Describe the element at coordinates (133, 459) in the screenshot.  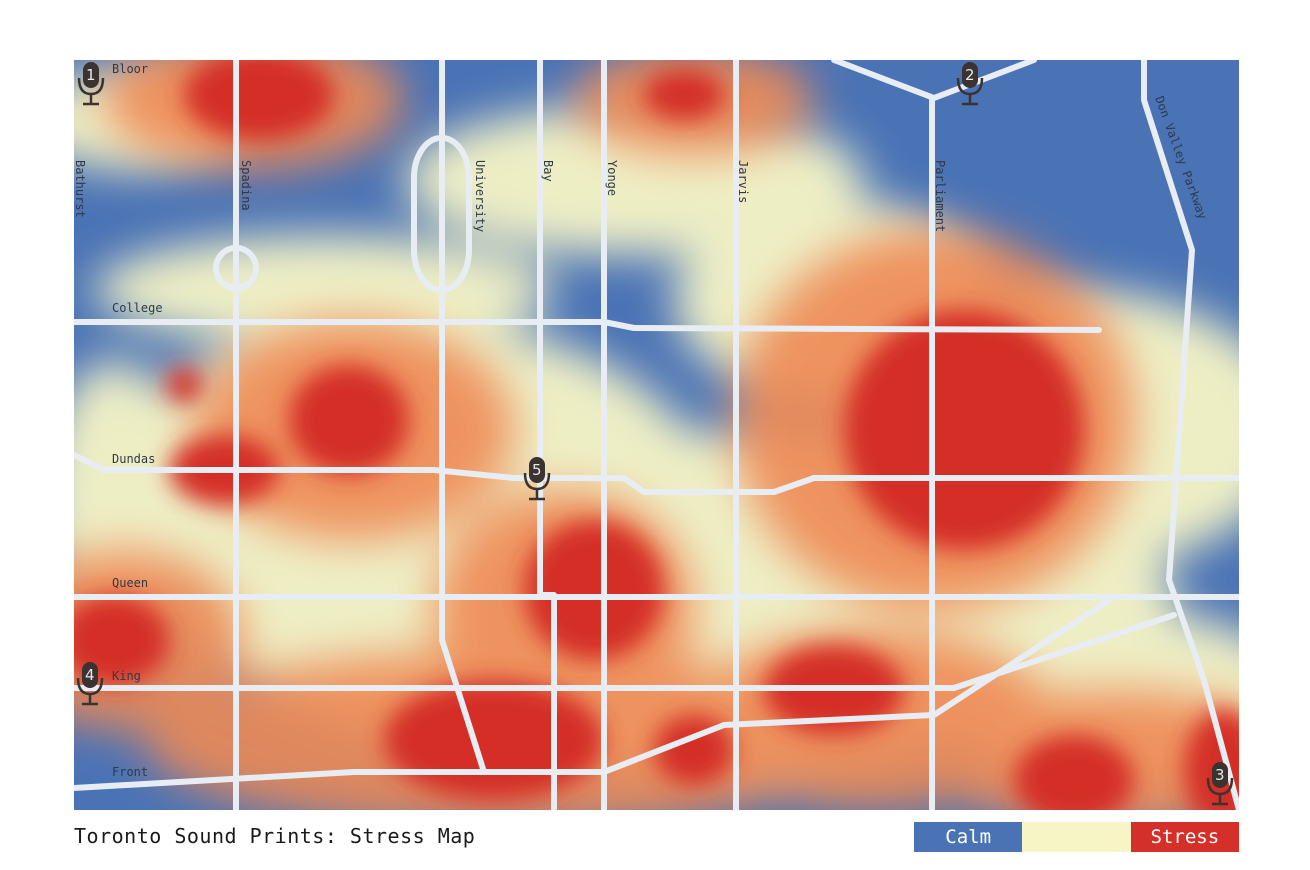
I see `street-label-dundas: Dundas` at that location.